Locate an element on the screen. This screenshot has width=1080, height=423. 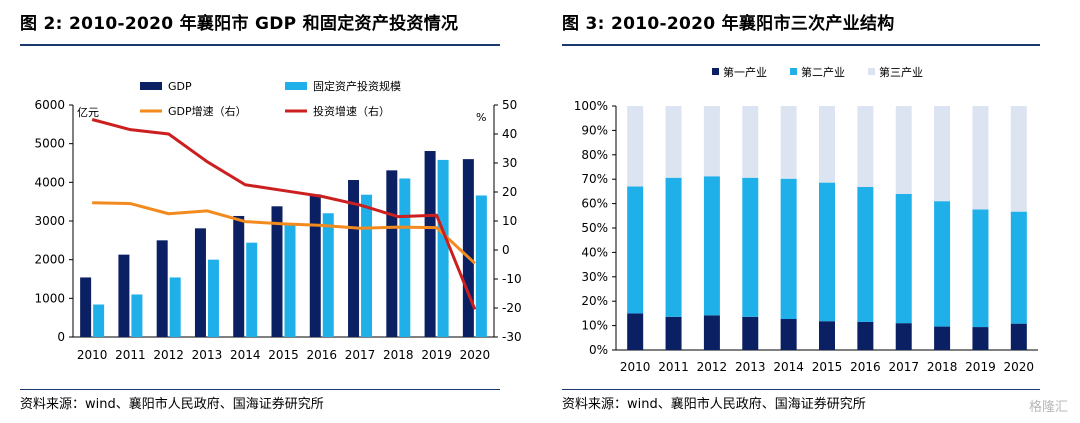
bar-investment-2019 is located at coordinates (443, 248).